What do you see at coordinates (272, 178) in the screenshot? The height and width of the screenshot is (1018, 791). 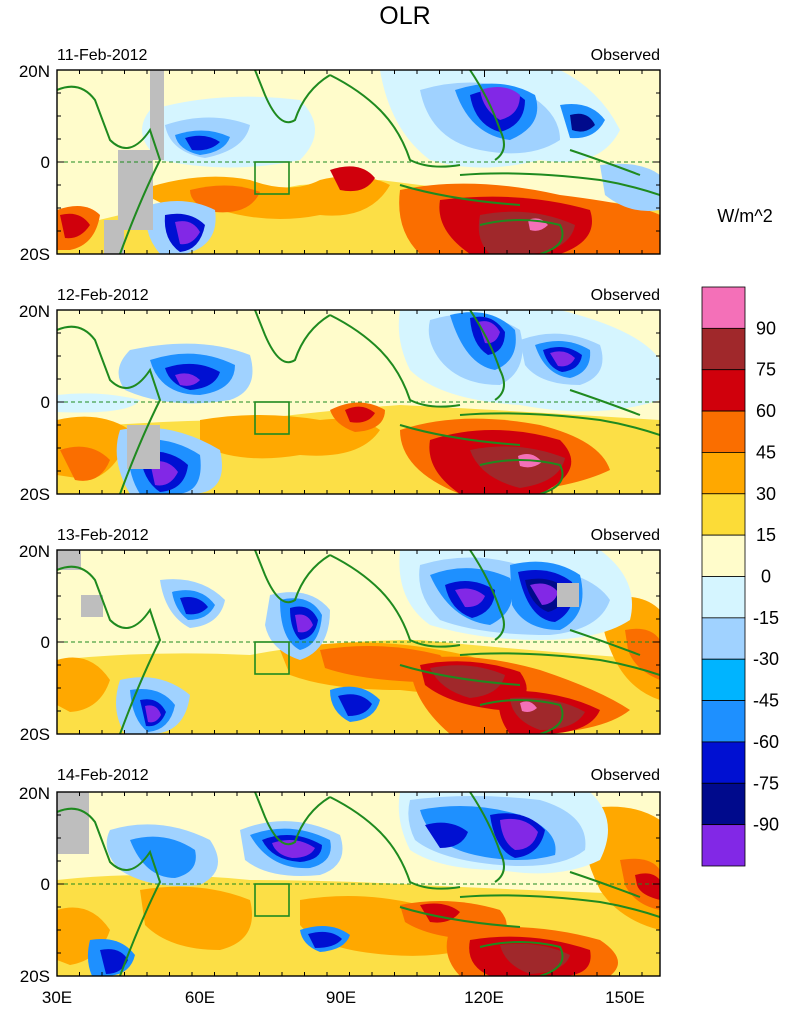 I see `panel-1-region-box` at bounding box center [272, 178].